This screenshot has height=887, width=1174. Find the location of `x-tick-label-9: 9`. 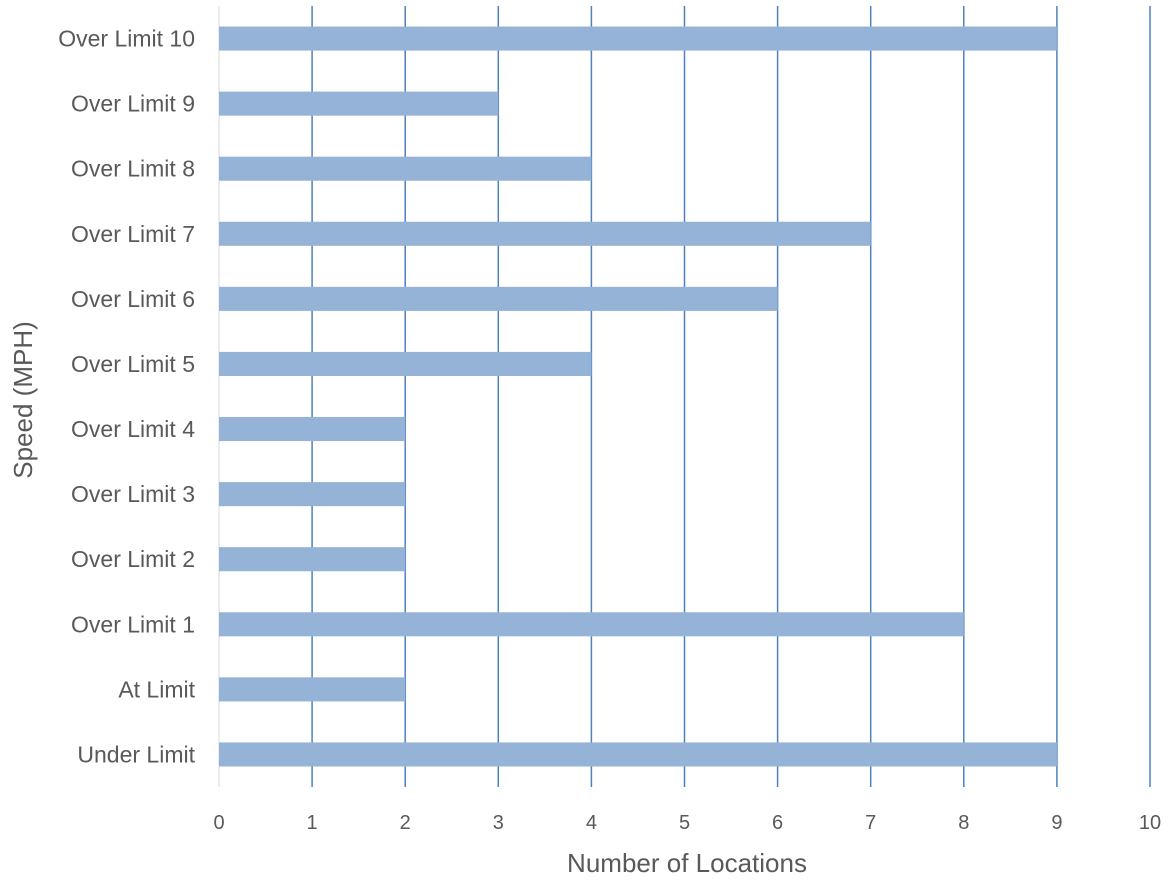

x-tick-label-9: 9 is located at coordinates (1056, 823).